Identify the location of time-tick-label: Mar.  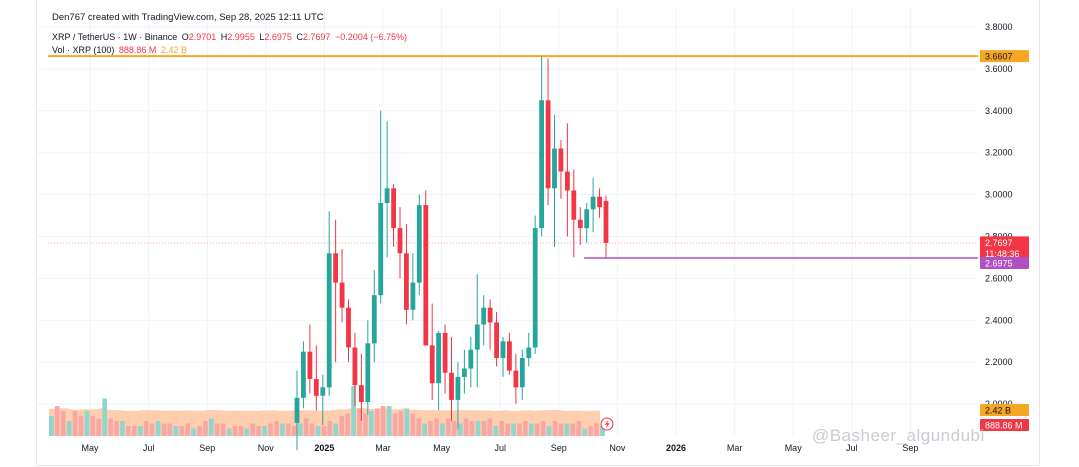
(735, 448).